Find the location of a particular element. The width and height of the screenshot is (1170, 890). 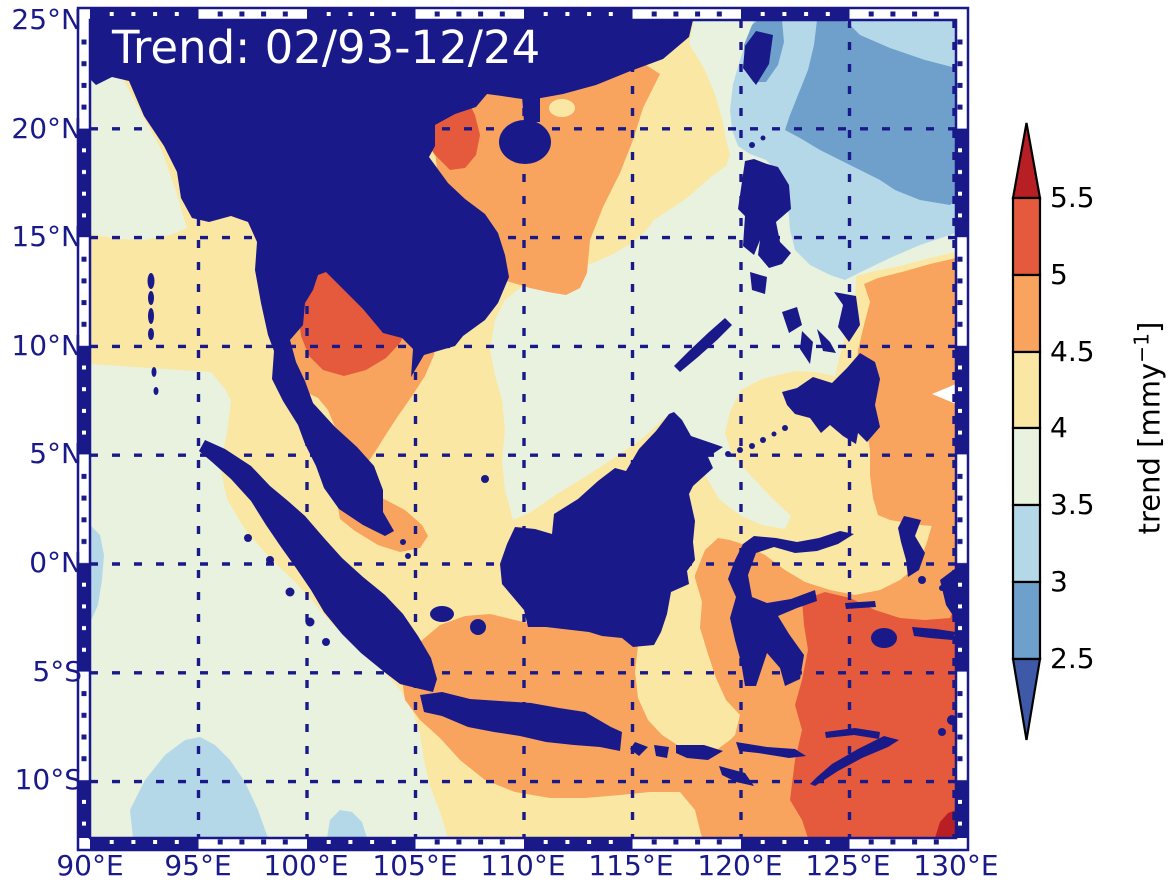

land-lesser-sunda is located at coordinates (764, 757).